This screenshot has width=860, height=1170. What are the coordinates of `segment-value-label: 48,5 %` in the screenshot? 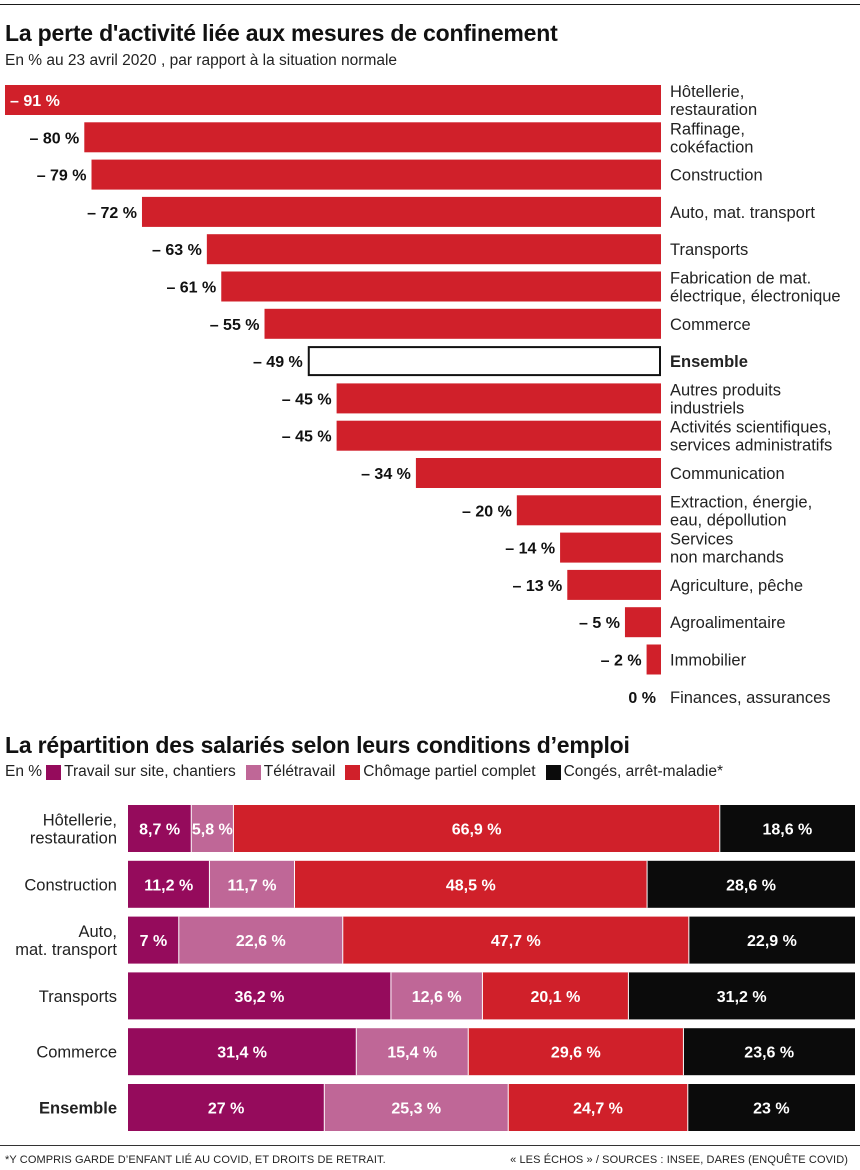 It's located at (471, 885).